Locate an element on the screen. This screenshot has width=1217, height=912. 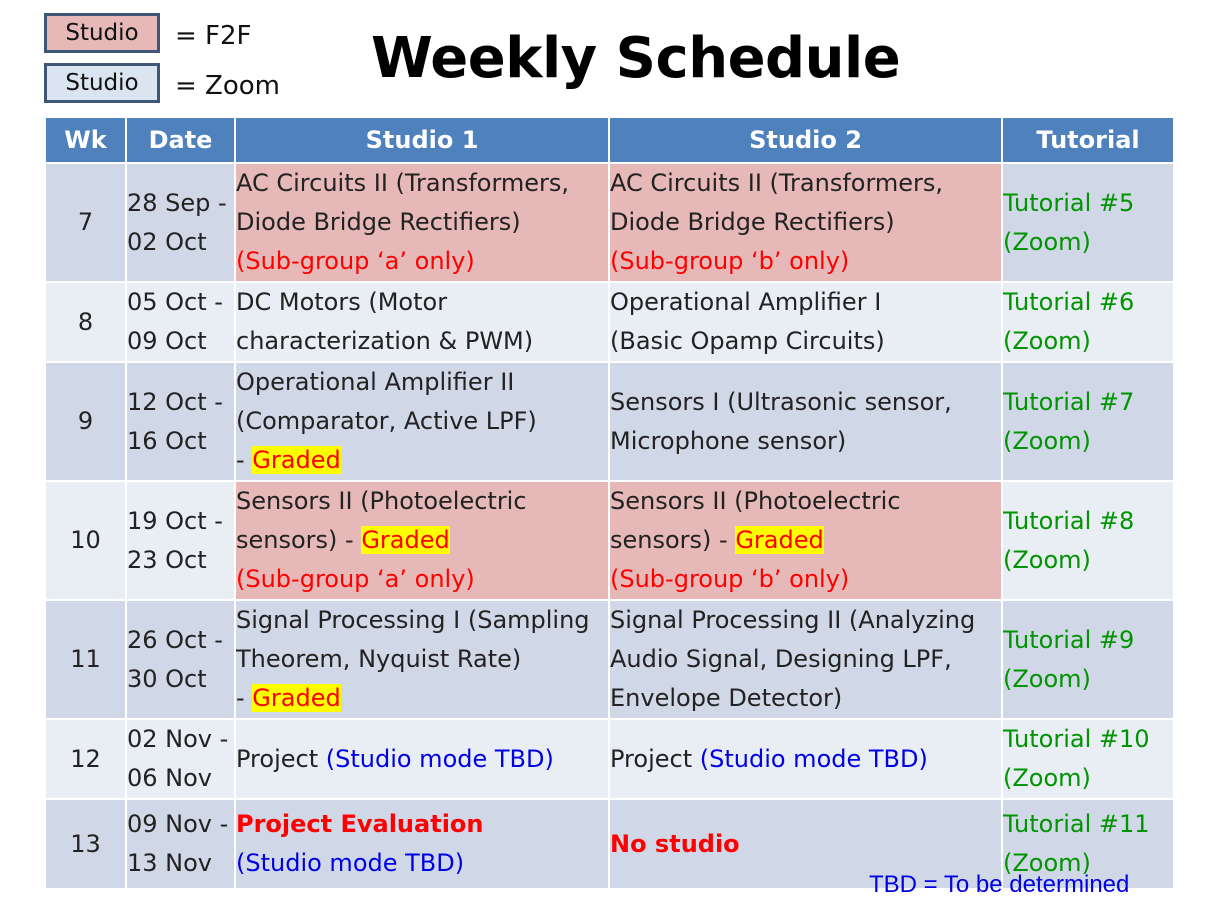
date-cell: 26 Oct - 30 Oct is located at coordinates (180, 659).